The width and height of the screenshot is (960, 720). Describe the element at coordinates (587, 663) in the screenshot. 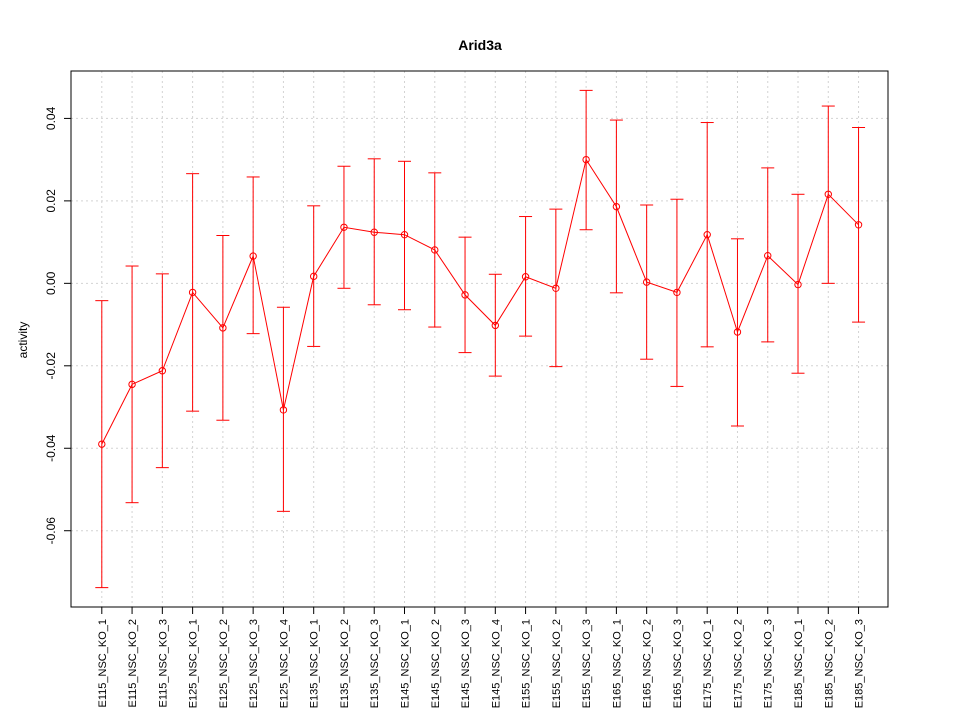

I see `x-tick-label: E155_NSC_KO_3` at that location.